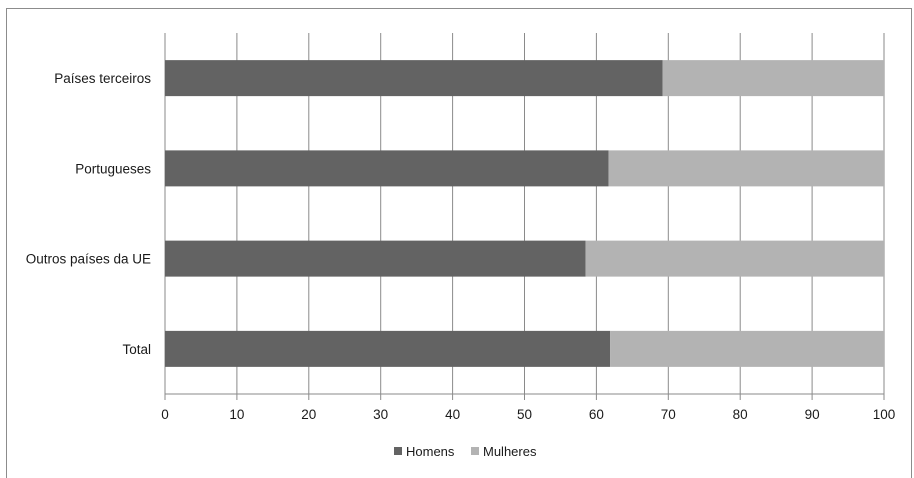 The height and width of the screenshot is (478, 914). Describe the element at coordinates (380, 414) in the screenshot. I see `x-tick-label: 30` at that location.